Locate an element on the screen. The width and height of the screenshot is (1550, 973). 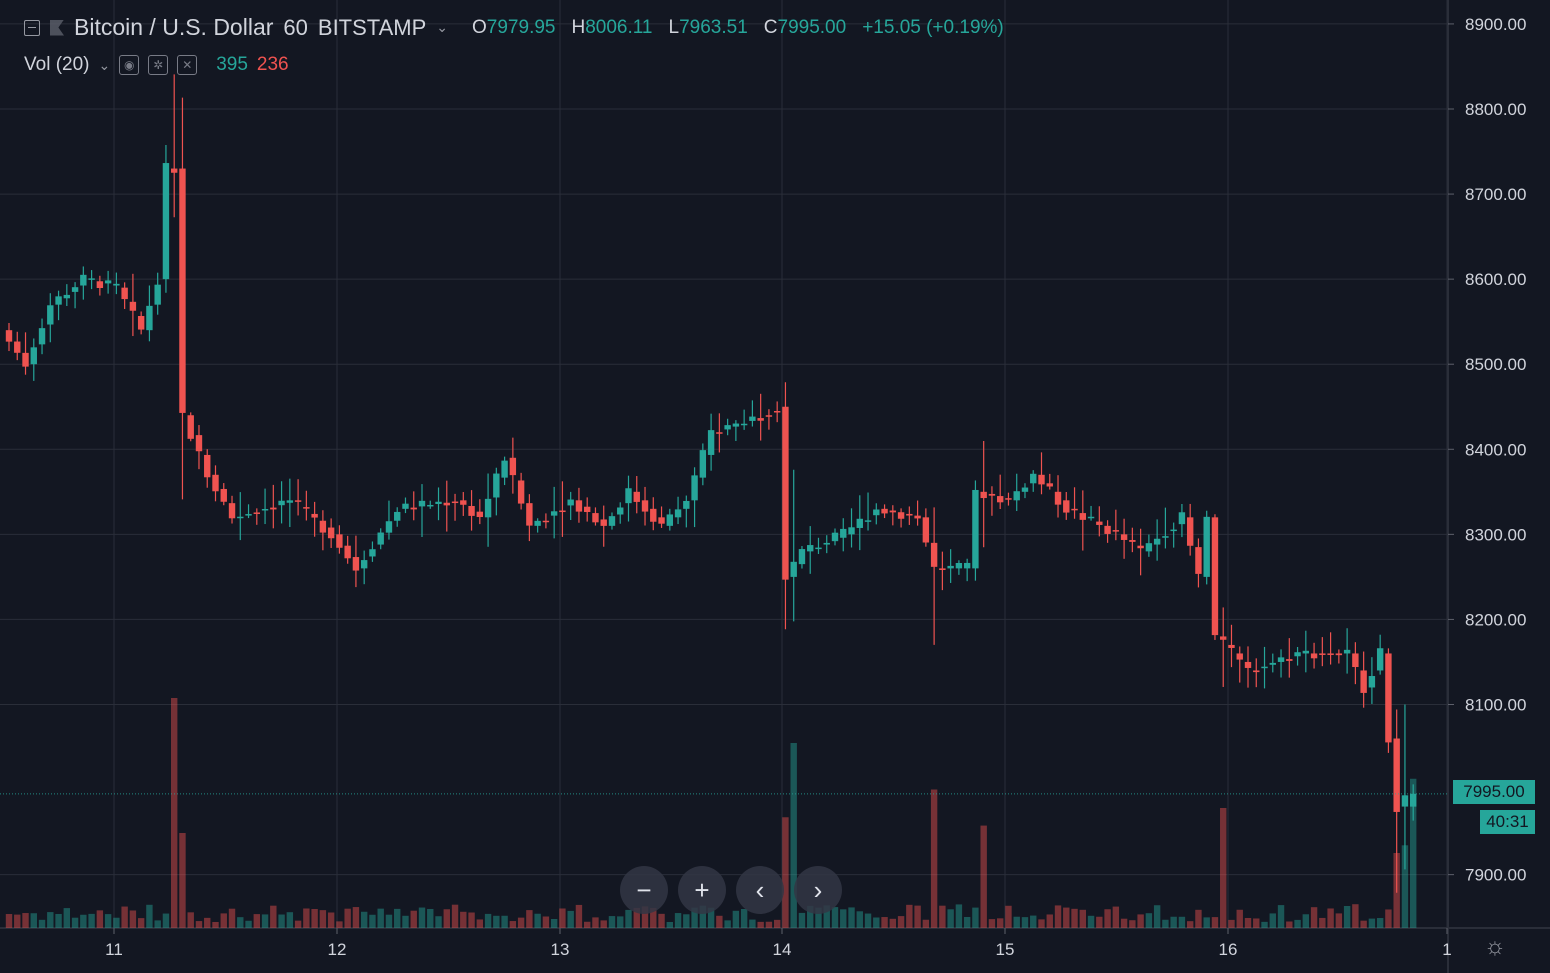
price-tick-label: 8900.00 is located at coordinates (1495, 24).